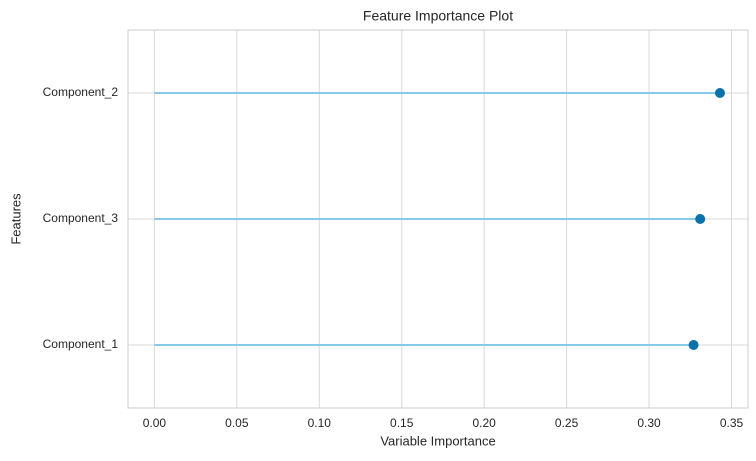  Describe the element at coordinates (81, 92) in the screenshot. I see `y-tick-label: Component_2` at that location.